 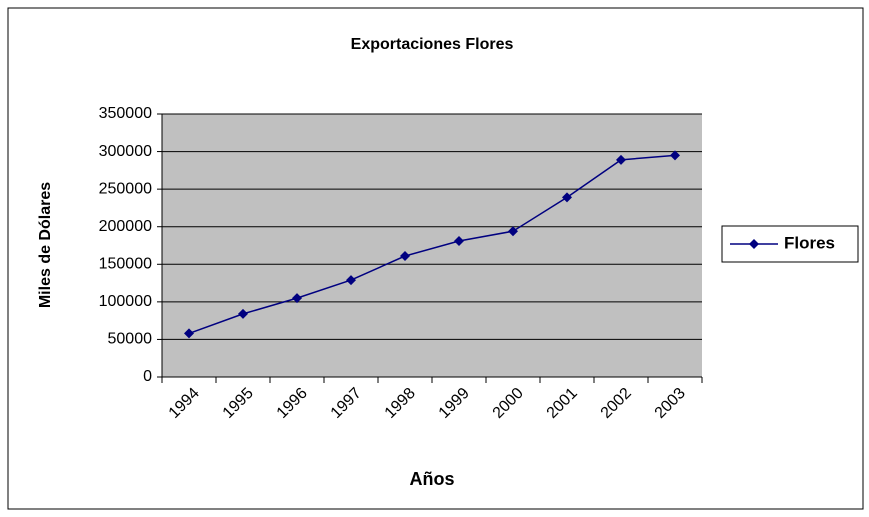 I want to click on y-tick-label: 50000, so click(x=130, y=339).